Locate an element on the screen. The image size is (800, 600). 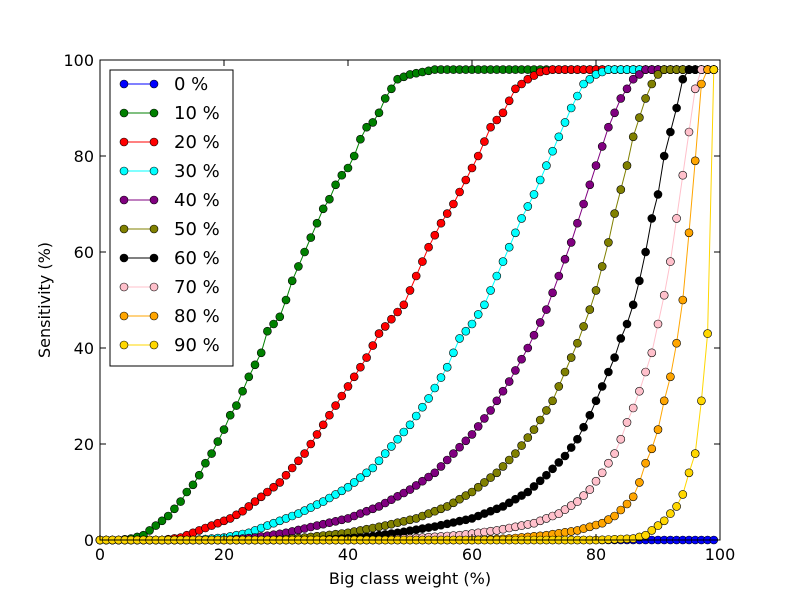
y-tick-label: 100 is located at coordinates (78, 60).